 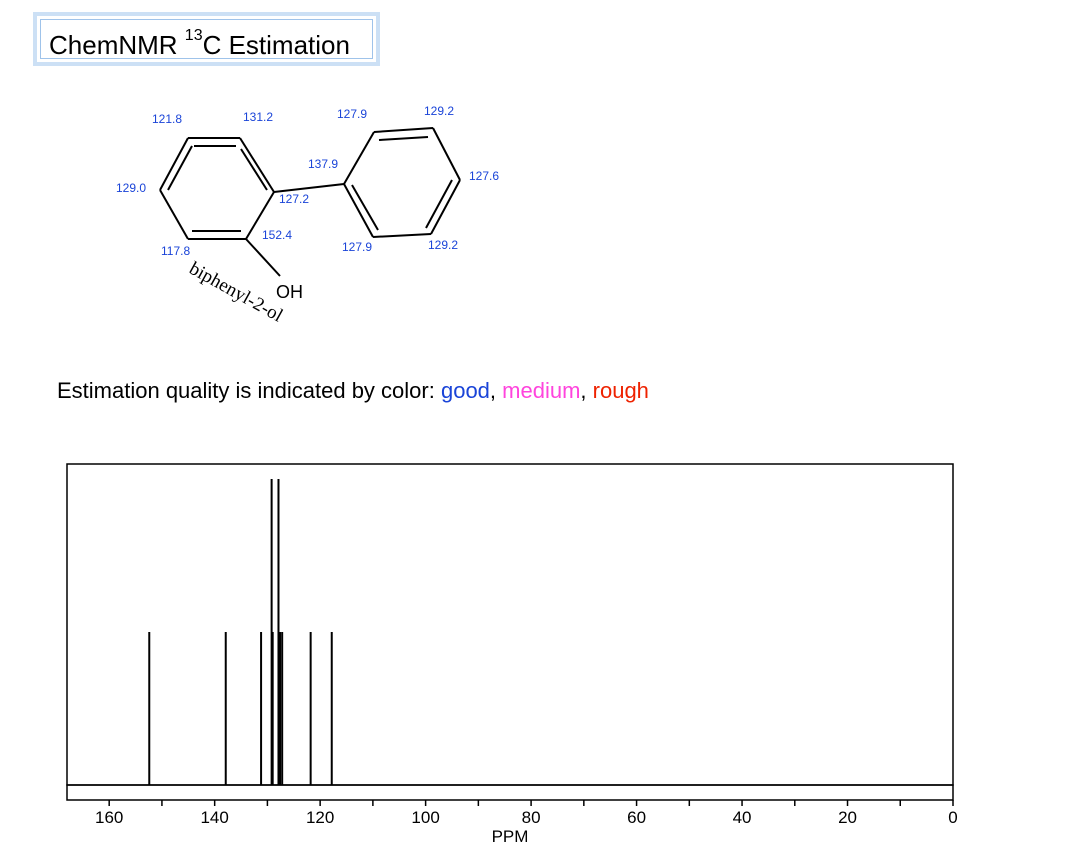 What do you see at coordinates (294, 199) in the screenshot?
I see `shift-label: 127.2` at bounding box center [294, 199].